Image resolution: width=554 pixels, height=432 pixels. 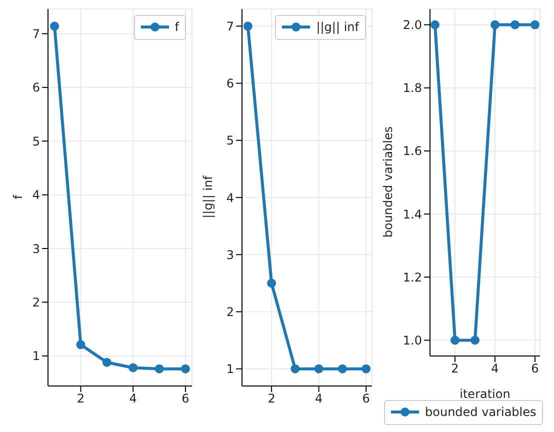 What do you see at coordinates (388, 182) in the screenshot?
I see `y-axis-title: bounded variables` at bounding box center [388, 182].